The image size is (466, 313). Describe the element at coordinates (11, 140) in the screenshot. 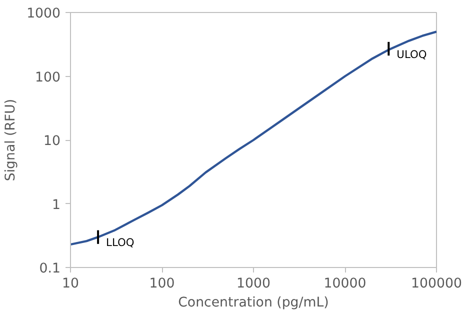

I see `y-axis-title: Signal (RFU)` at that location.